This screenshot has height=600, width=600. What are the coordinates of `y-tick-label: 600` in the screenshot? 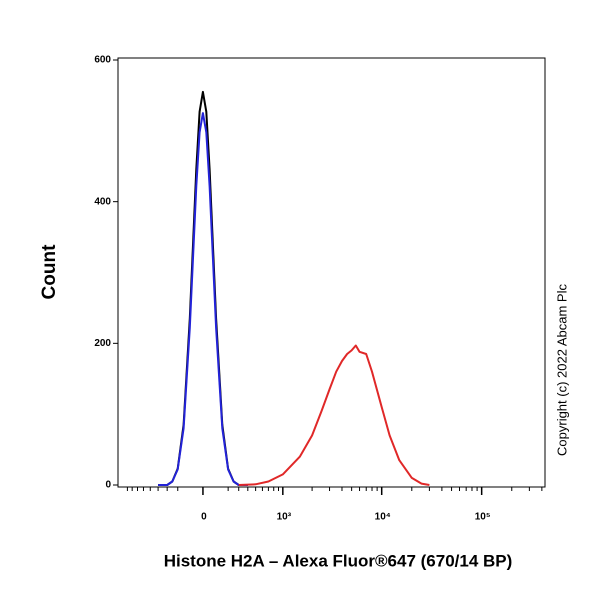 It's located at (102, 60).